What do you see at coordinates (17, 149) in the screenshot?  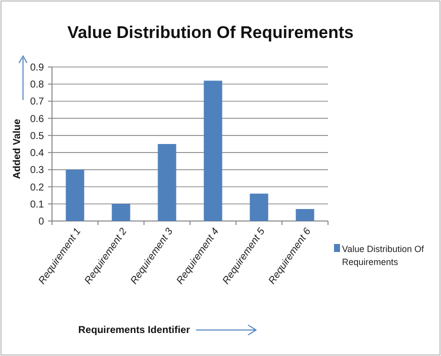 I see `y-axis-title: Added Value` at bounding box center [17, 149].